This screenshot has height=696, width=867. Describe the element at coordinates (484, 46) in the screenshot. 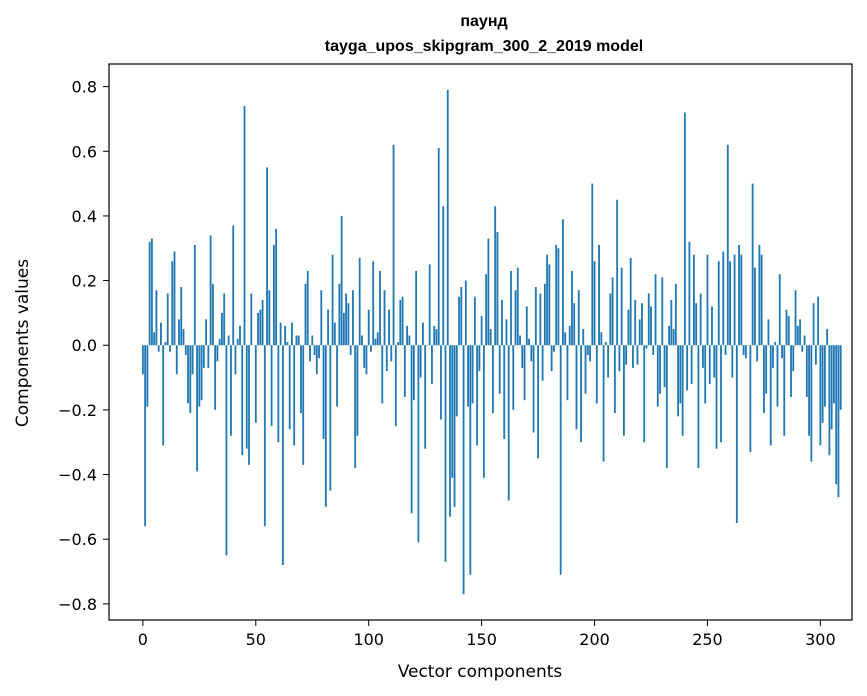

I see `chart-title-line-2: tayga_upos_skipgram_300_2_2019 model` at that location.